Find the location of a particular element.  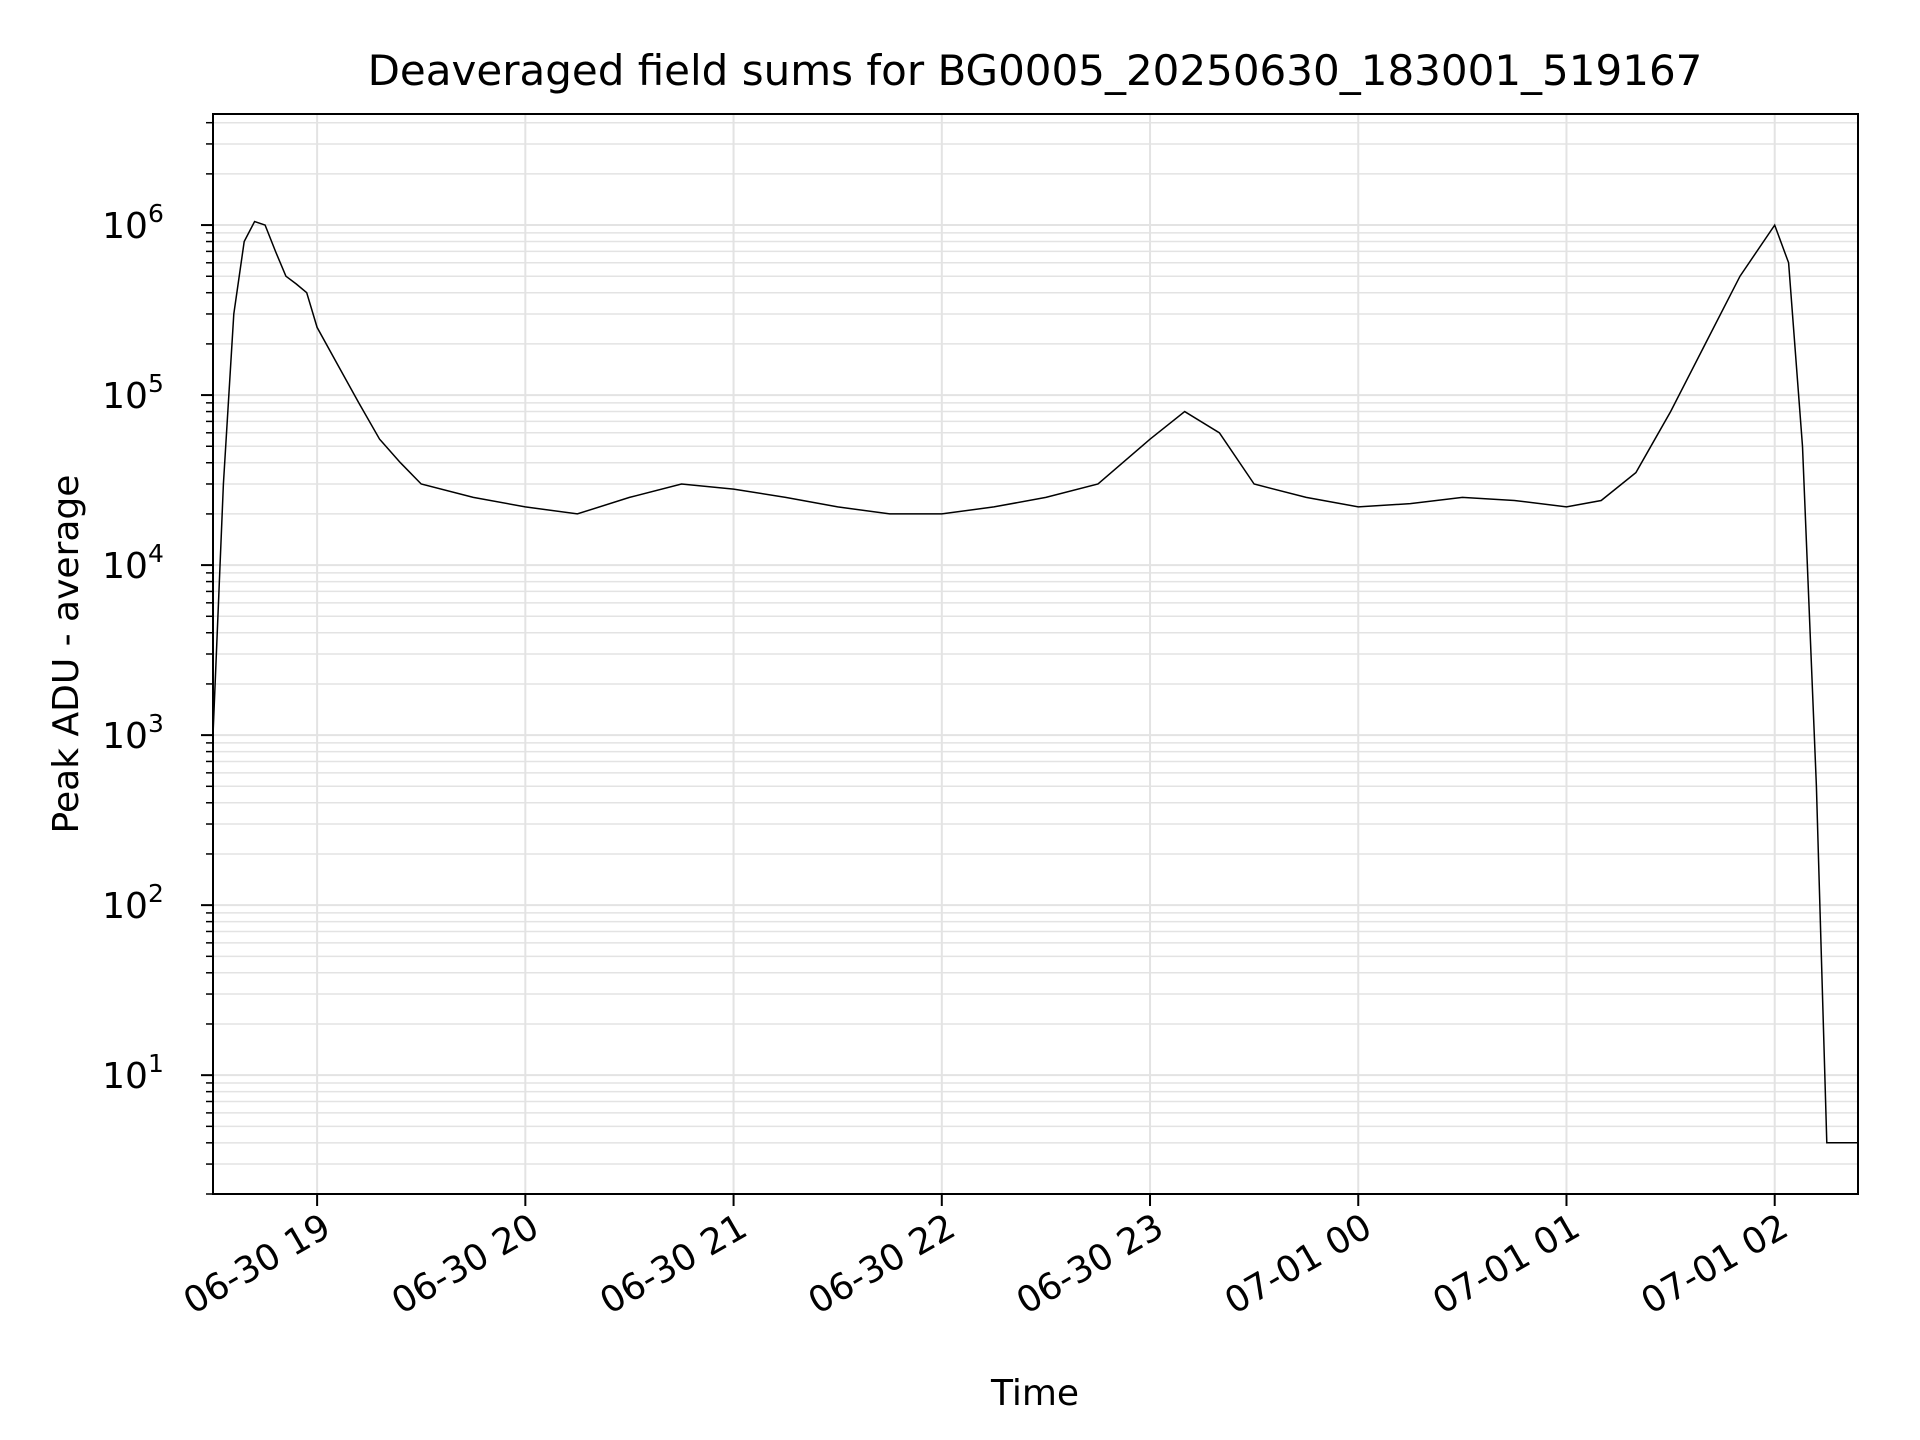

y-tick-label: 10² is located at coordinates (133, 903).